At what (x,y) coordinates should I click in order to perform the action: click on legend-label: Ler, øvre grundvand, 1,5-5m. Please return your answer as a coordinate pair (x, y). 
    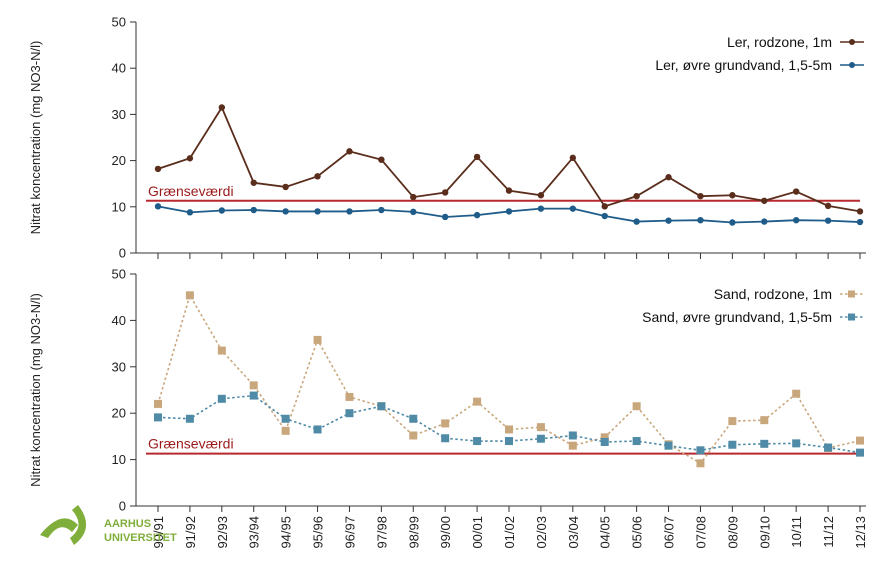
    Looking at the image, I should click on (743, 65).